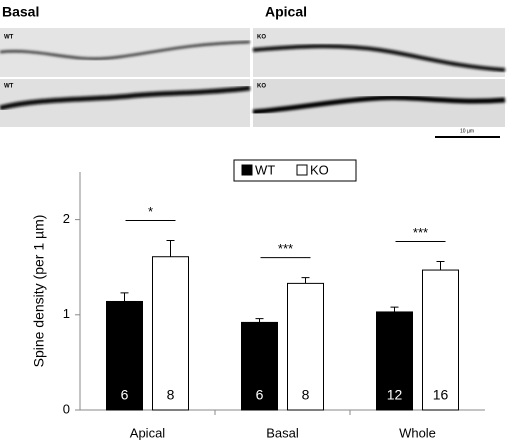 This screenshot has height=447, width=513. I want to click on y-tick-label: 0, so click(66, 408).